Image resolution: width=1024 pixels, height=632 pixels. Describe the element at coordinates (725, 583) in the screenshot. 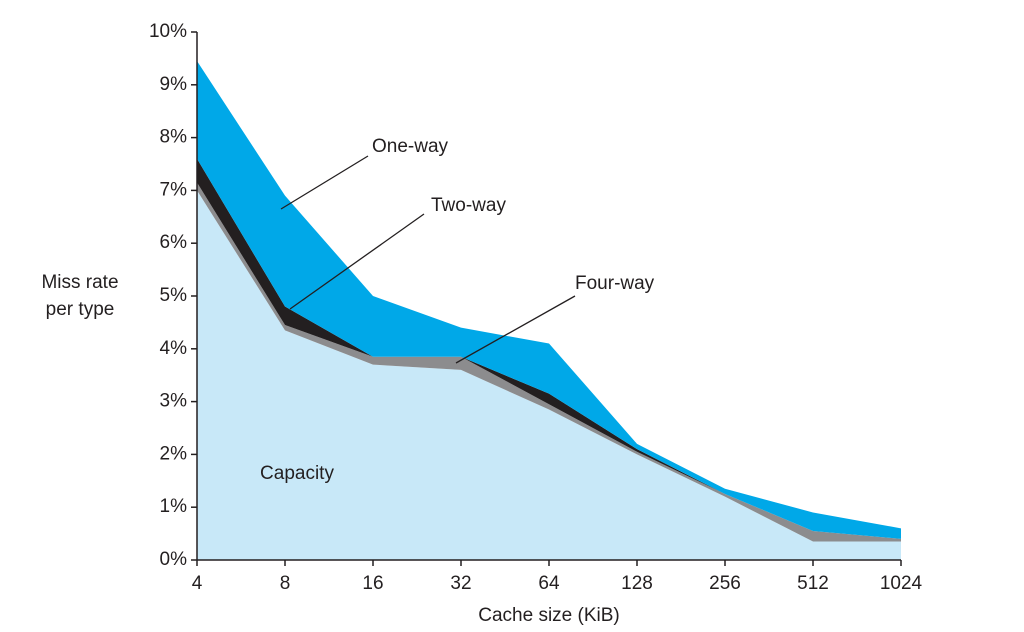

I see `x-tick-label: 256` at that location.